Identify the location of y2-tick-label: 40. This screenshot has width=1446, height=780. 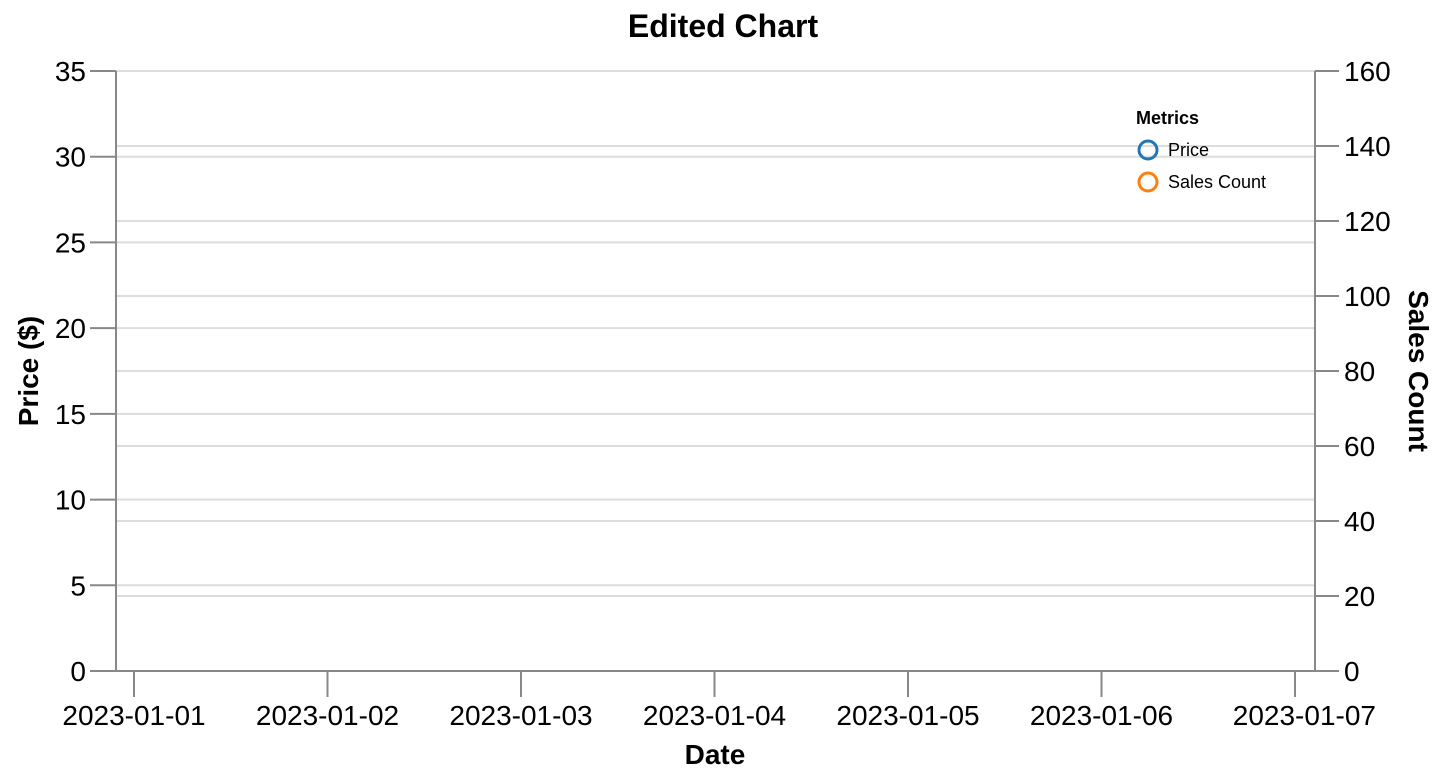
(1359, 521).